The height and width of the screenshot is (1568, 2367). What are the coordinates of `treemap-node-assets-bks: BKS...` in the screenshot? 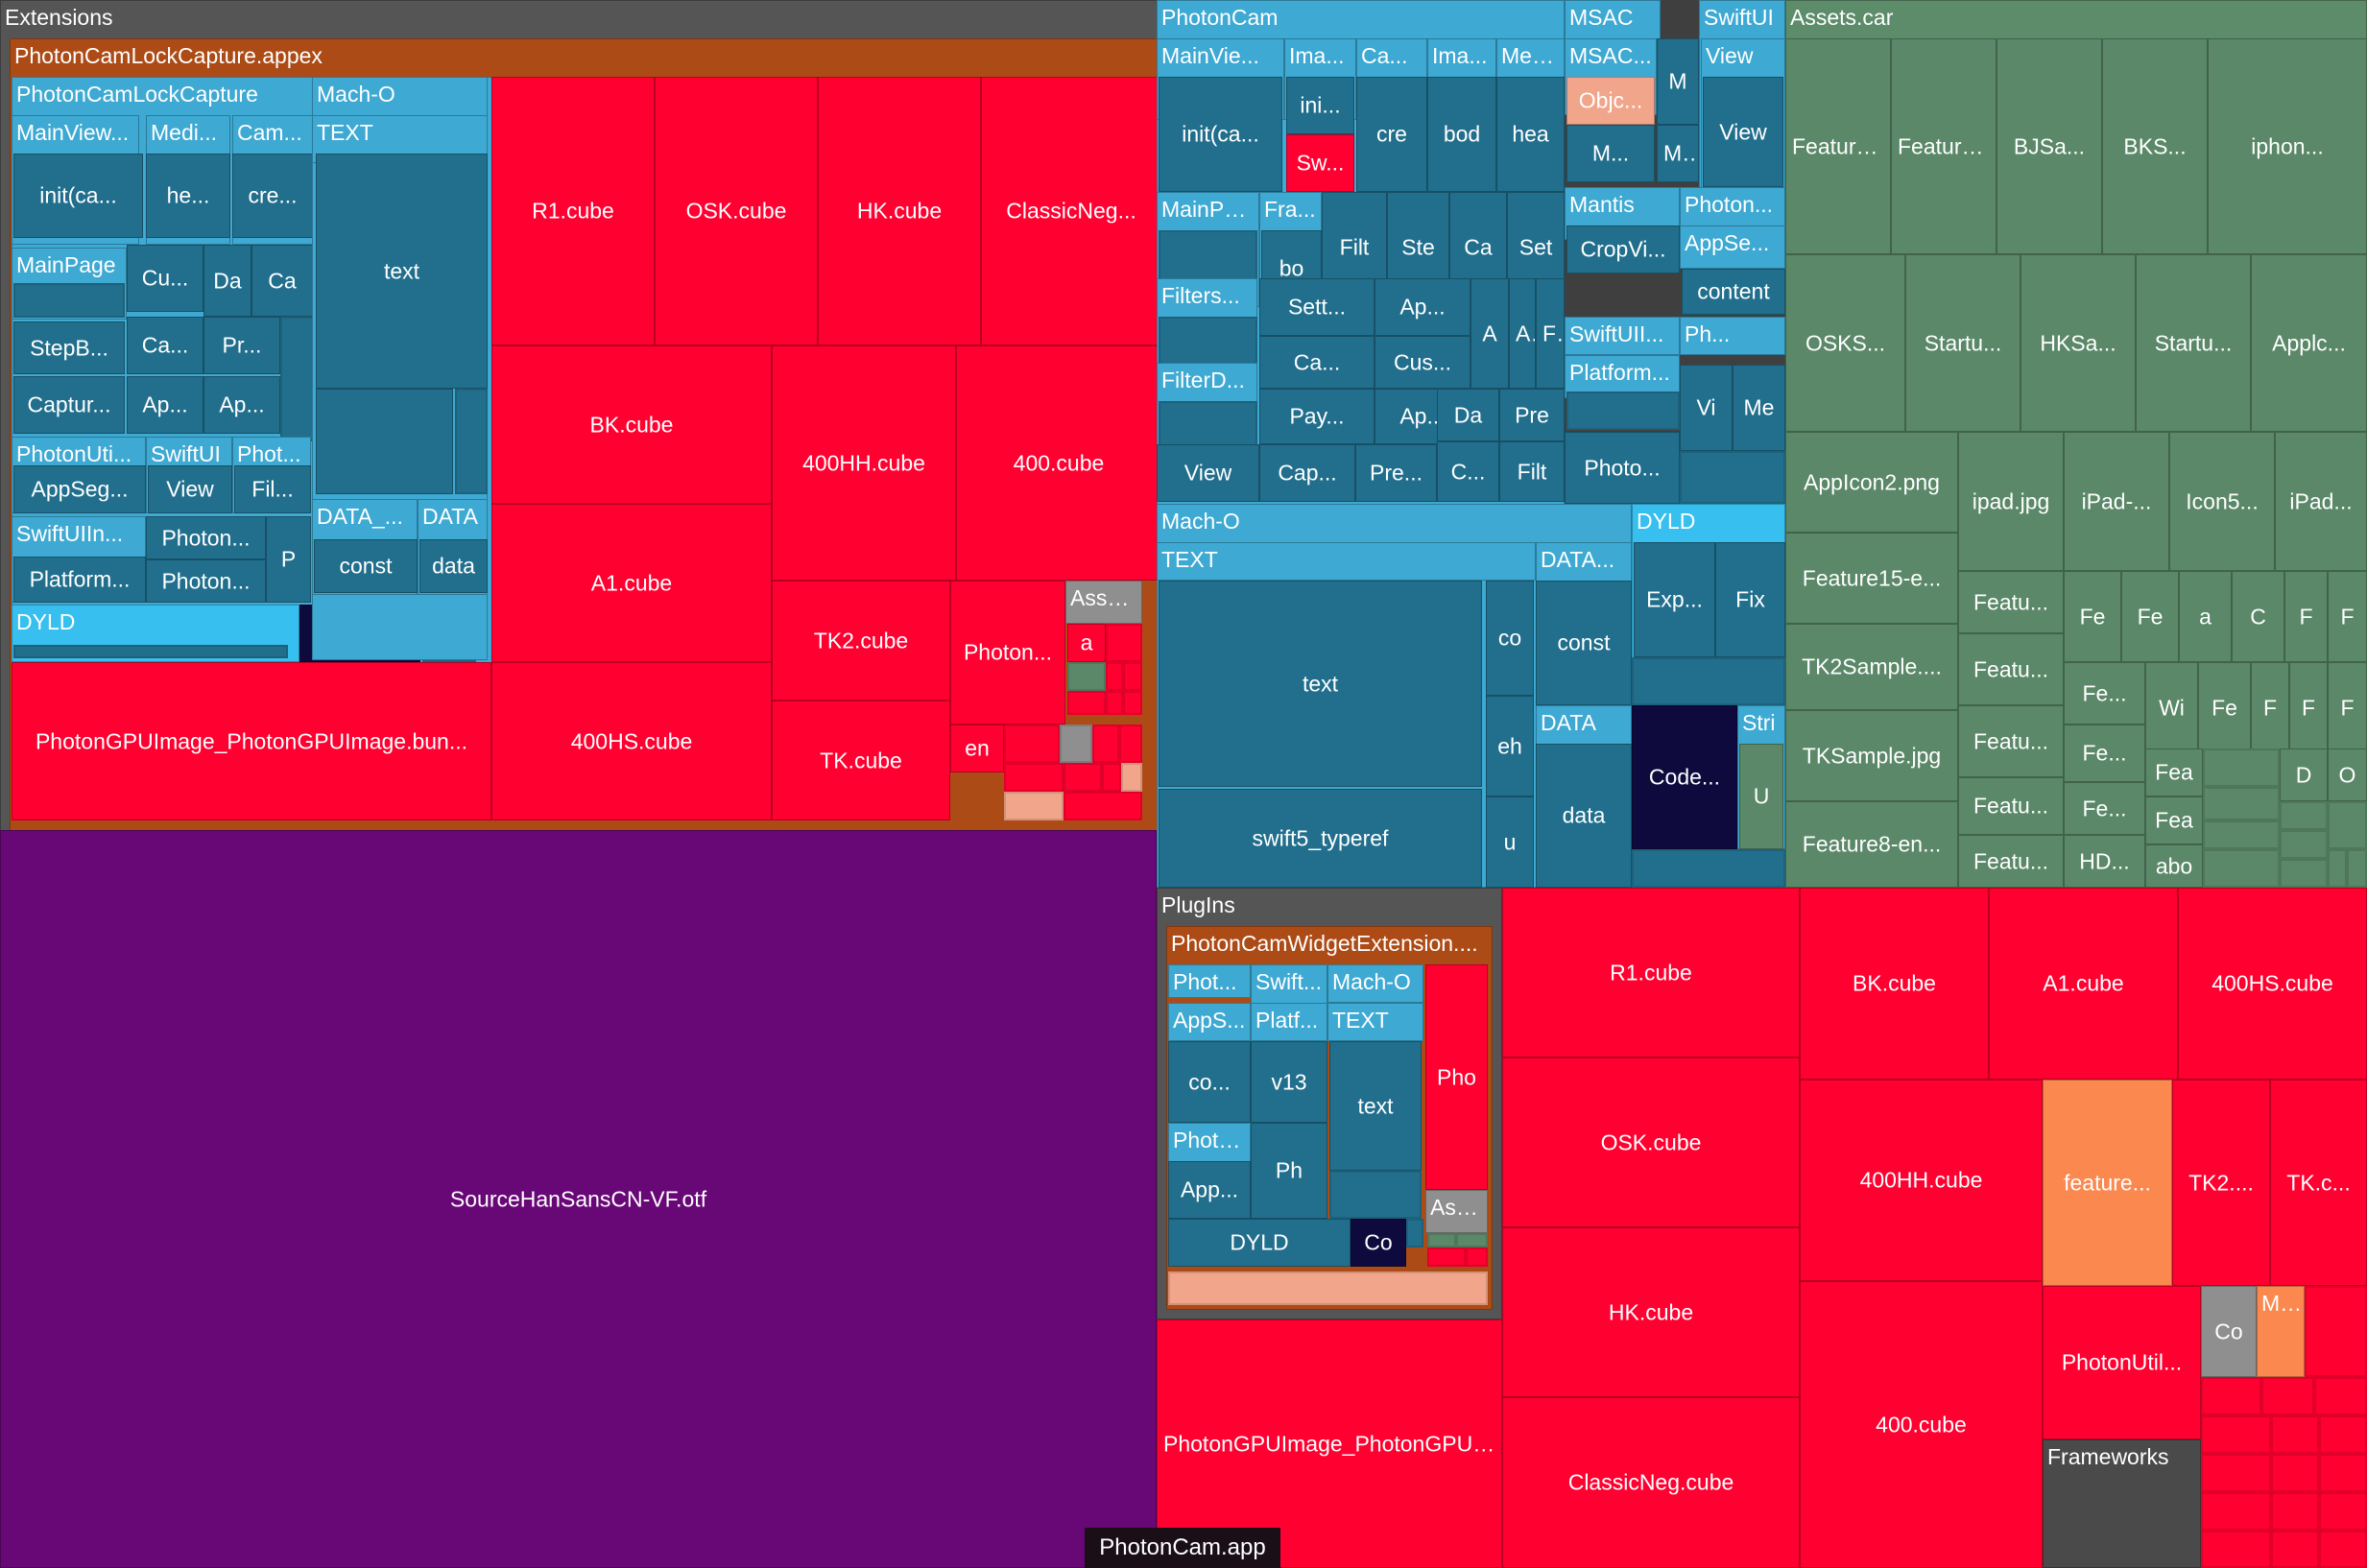 It's located at (2155, 146).